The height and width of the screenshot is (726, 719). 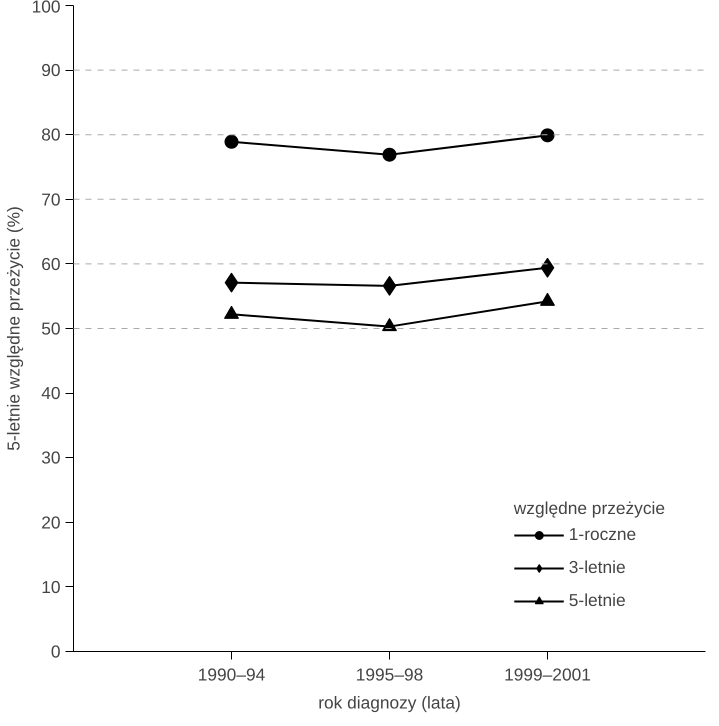 I want to click on x-tick-label: 1995–98, so click(x=390, y=674).